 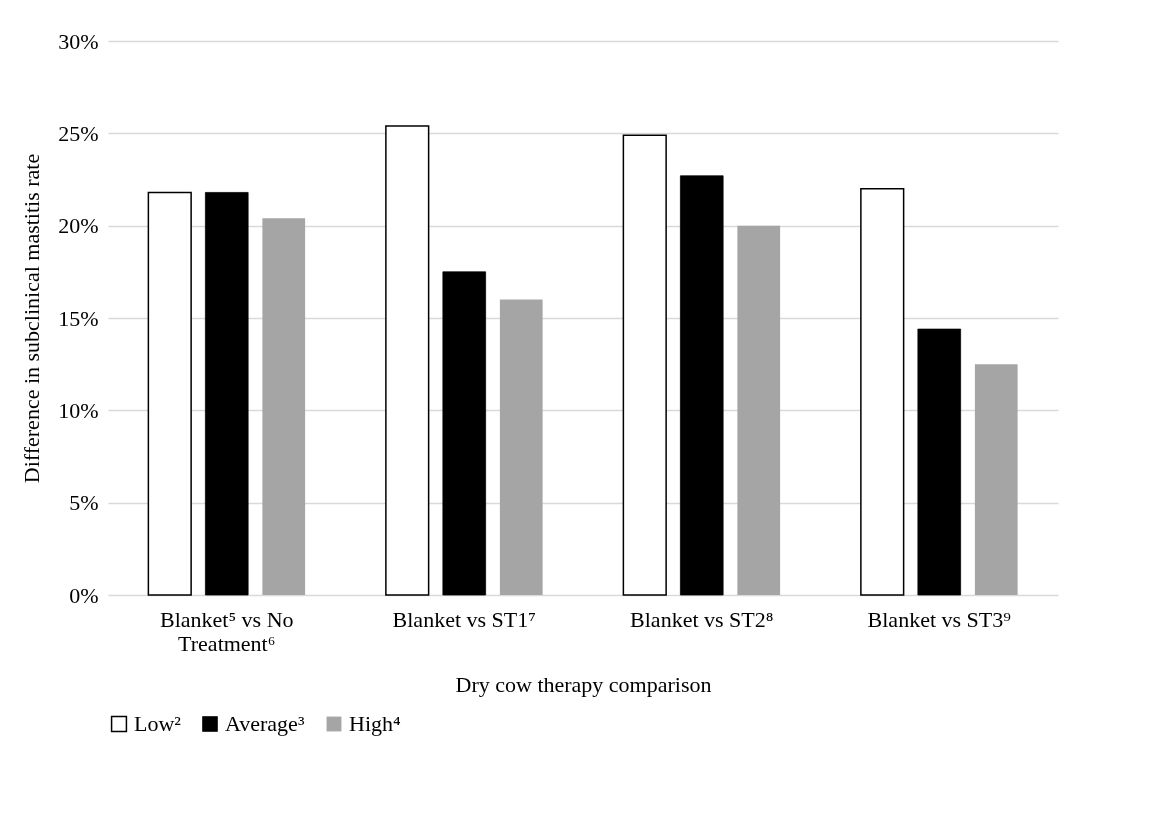 What do you see at coordinates (375, 723) in the screenshot?
I see `legend-label: High⁴` at bounding box center [375, 723].